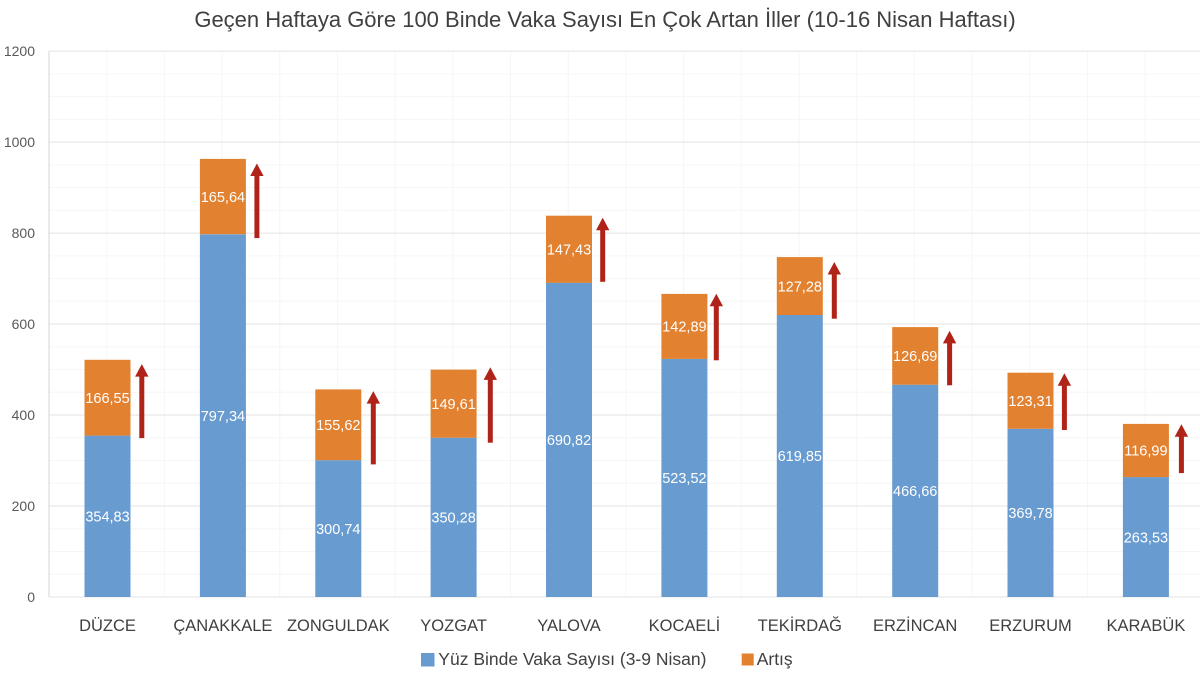  What do you see at coordinates (1145, 626) in the screenshot?
I see `svg-text: KARABÜK` at bounding box center [1145, 626].